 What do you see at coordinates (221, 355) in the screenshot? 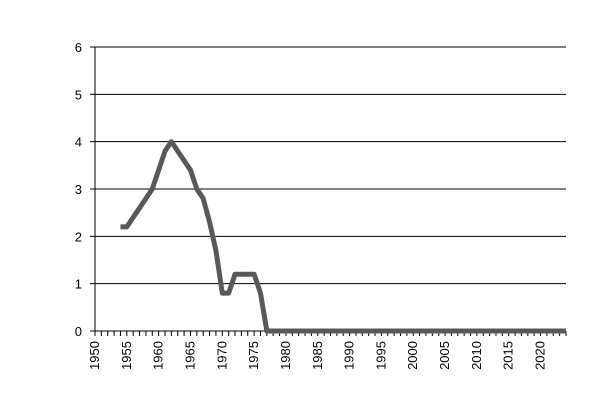
I see `x-tick-label: 1970` at bounding box center [221, 355].